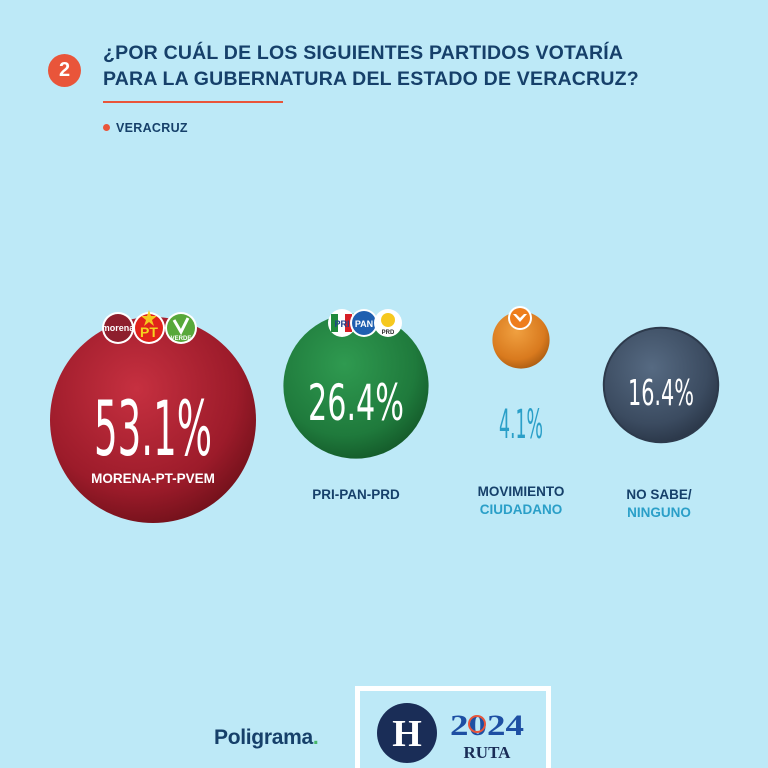 The width and height of the screenshot is (768, 768). What do you see at coordinates (152, 128) in the screenshot?
I see `region-text: VERACRUZ` at bounding box center [152, 128].